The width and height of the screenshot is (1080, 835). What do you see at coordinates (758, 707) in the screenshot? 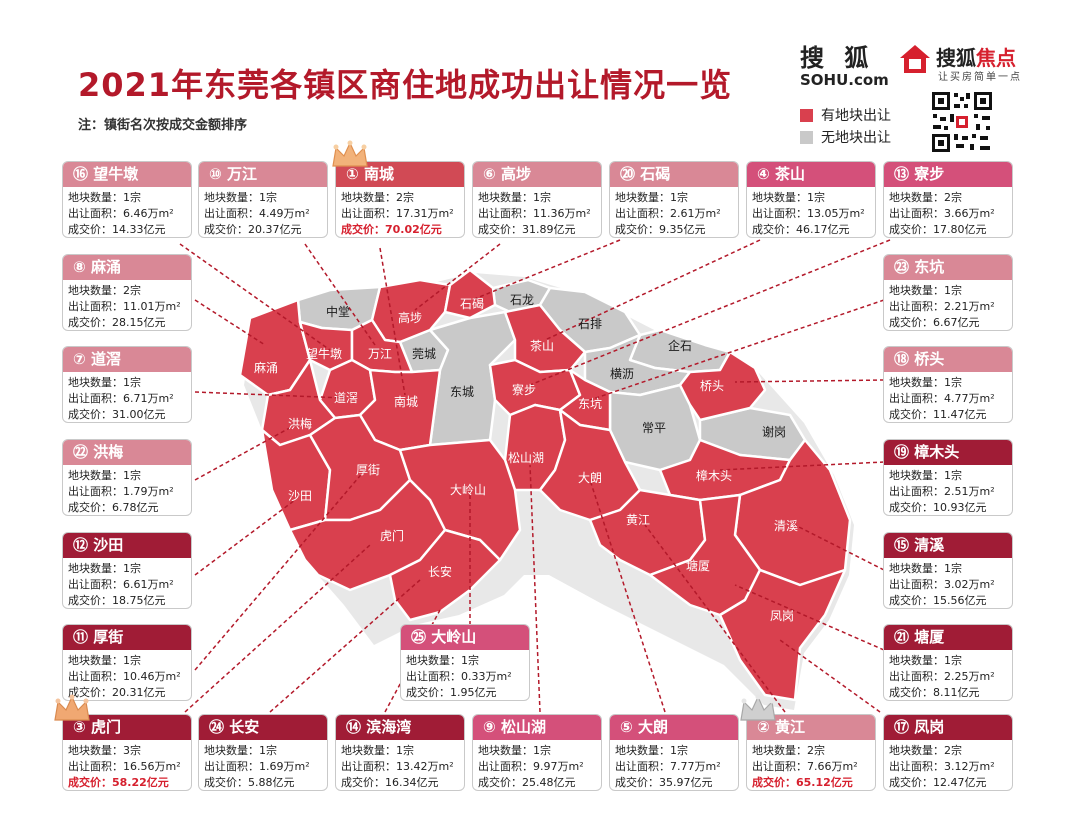
I see `silver-crown-icon` at bounding box center [758, 707].